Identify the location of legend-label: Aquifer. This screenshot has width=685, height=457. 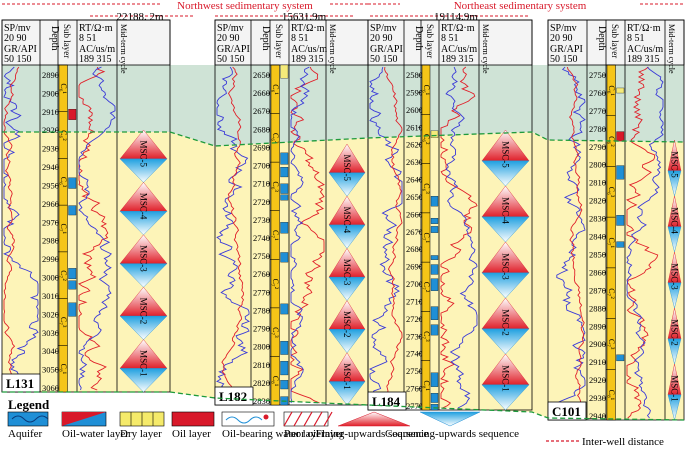
(25, 434).